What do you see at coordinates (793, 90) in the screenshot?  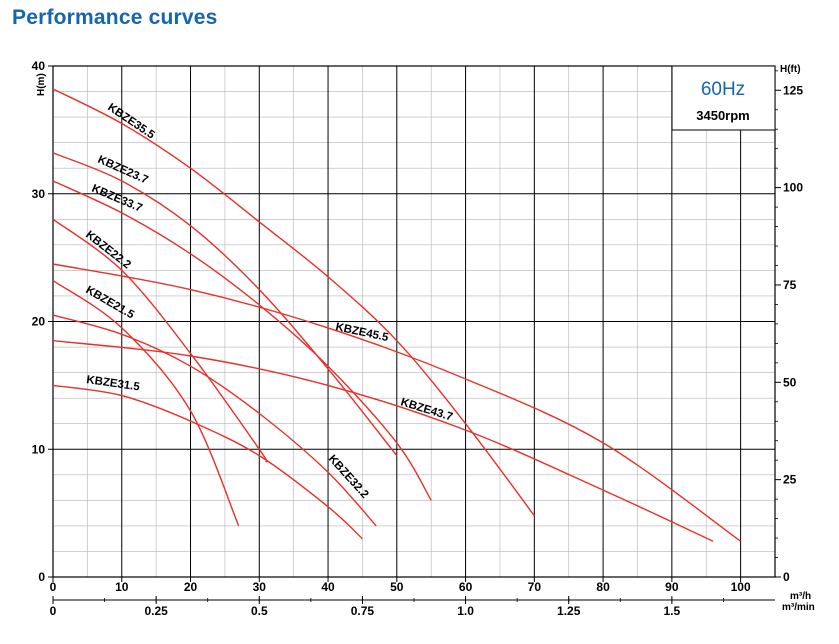 I see `y2-tick-label: 125` at bounding box center [793, 90].